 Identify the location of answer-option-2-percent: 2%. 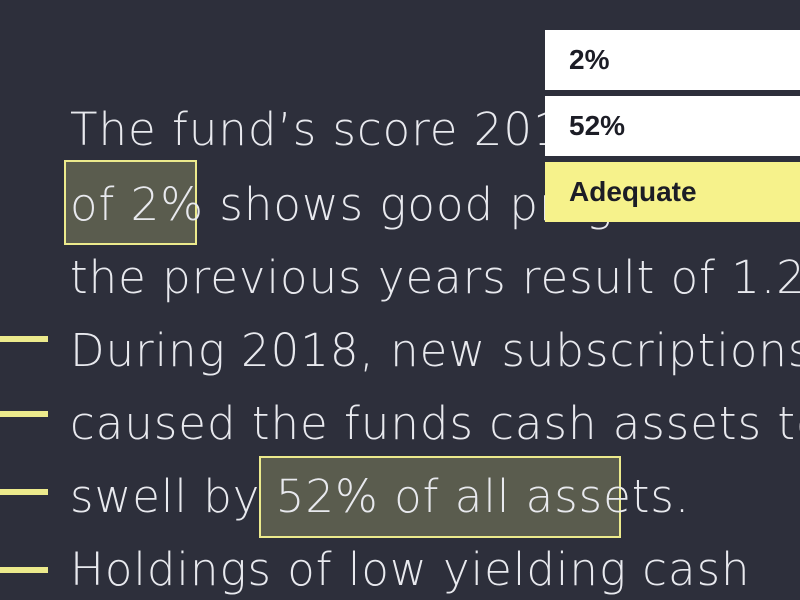
(672, 60).